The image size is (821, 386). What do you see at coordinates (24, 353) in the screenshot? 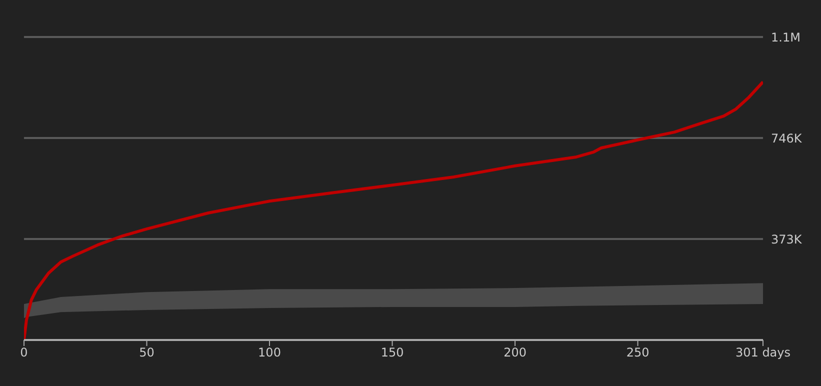
I see `x-tick-label: 0` at bounding box center [24, 353].